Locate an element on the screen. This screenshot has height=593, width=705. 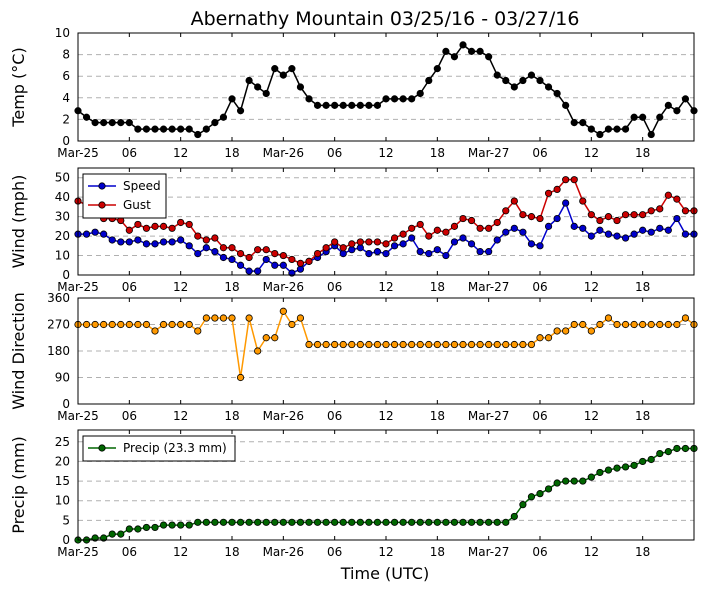
y-tick-label: 0 is located at coordinates (66, 275).